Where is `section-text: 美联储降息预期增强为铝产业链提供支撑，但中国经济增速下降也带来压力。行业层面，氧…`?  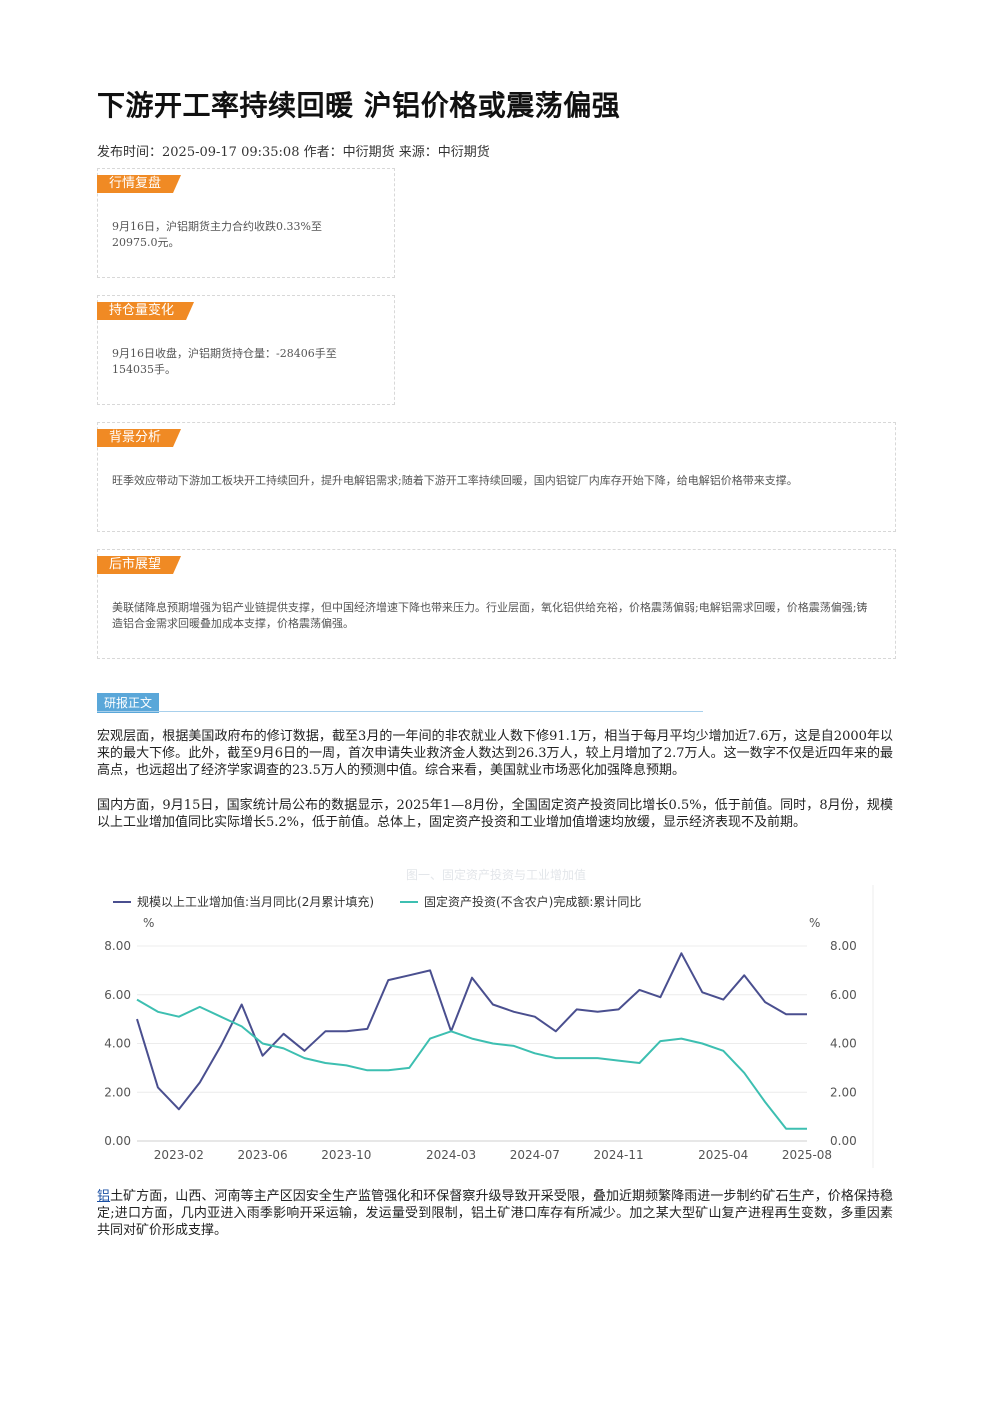 section-text: 美联储降息预期增强为铝产业链提供支撑，但中国经济增速下降也带来压力。行业层面，氧… is located at coordinates (490, 615).